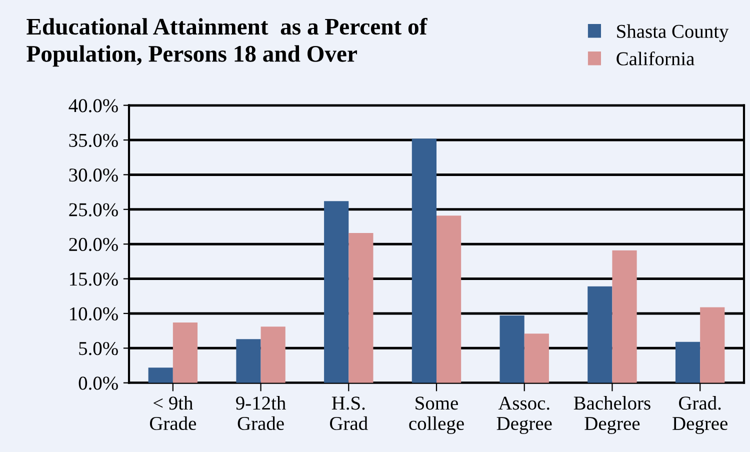 The width and height of the screenshot is (750, 452). What do you see at coordinates (261, 413) in the screenshot?
I see `x-tick-label: 9-12th Grade` at bounding box center [261, 413].